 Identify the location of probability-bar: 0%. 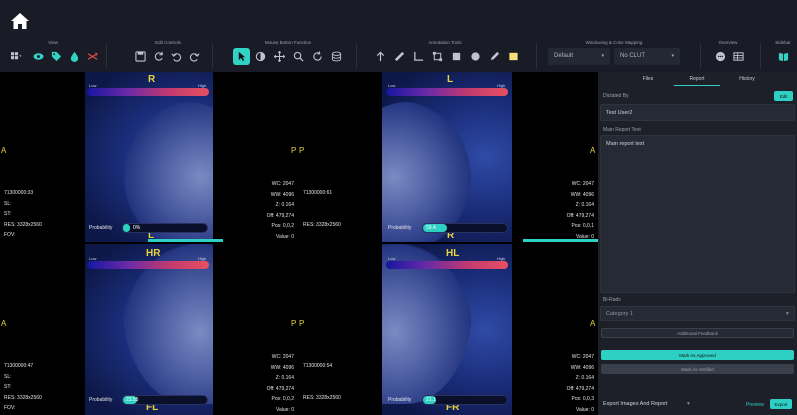
(165, 228).